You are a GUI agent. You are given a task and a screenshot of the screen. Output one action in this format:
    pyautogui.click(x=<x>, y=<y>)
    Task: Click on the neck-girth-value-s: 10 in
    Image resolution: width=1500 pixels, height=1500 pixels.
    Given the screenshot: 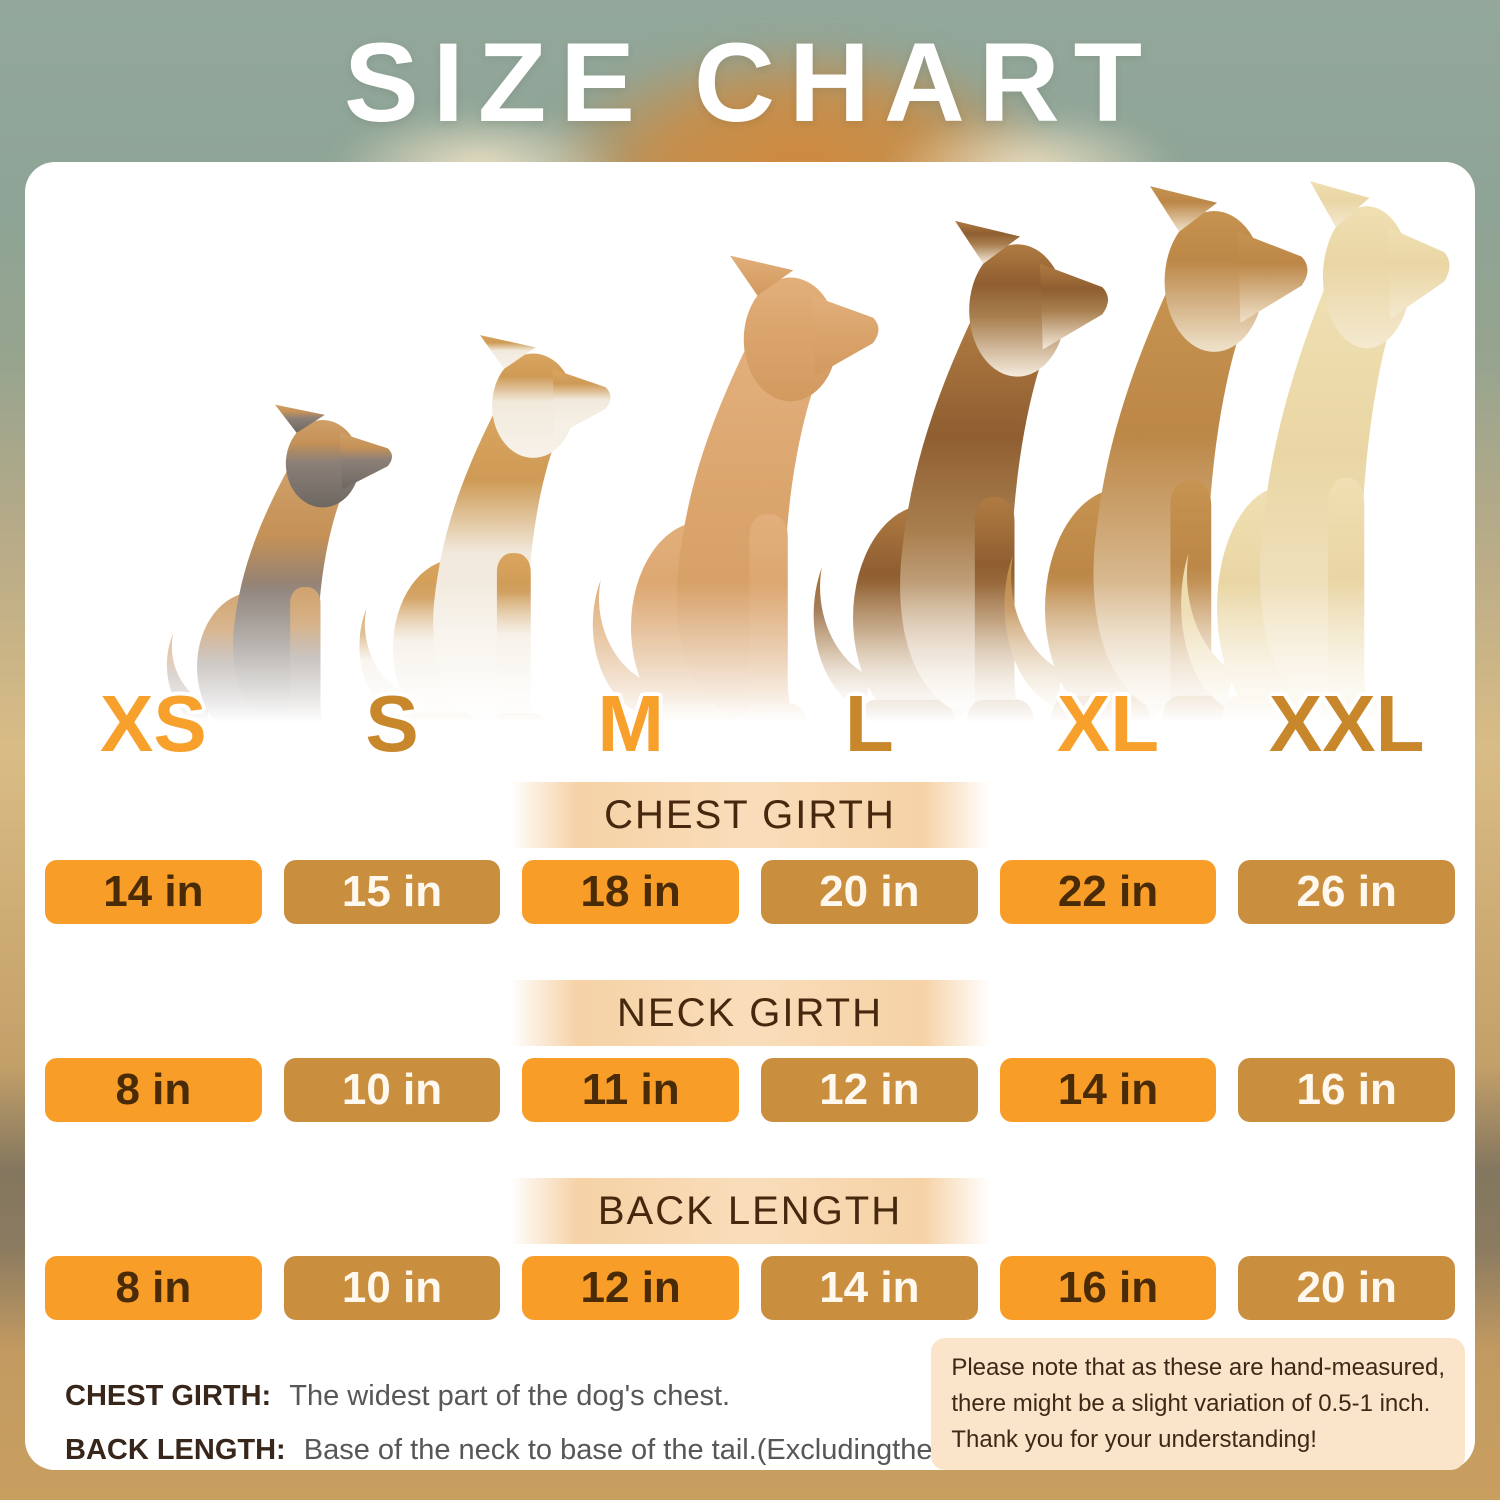 What is the action you would take?
    pyautogui.click(x=392, y=1090)
    